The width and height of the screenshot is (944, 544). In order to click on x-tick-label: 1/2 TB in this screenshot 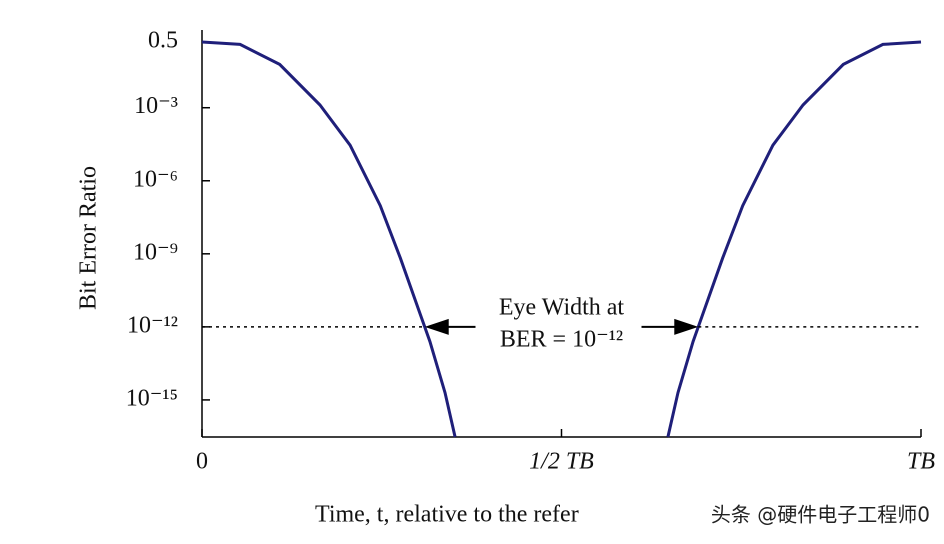, I will do `click(561, 462)`.